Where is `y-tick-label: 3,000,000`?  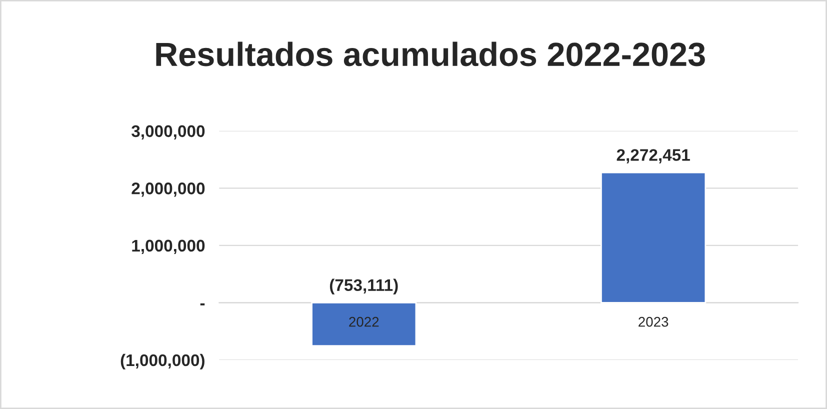 y-tick-label: 3,000,000 is located at coordinates (168, 132).